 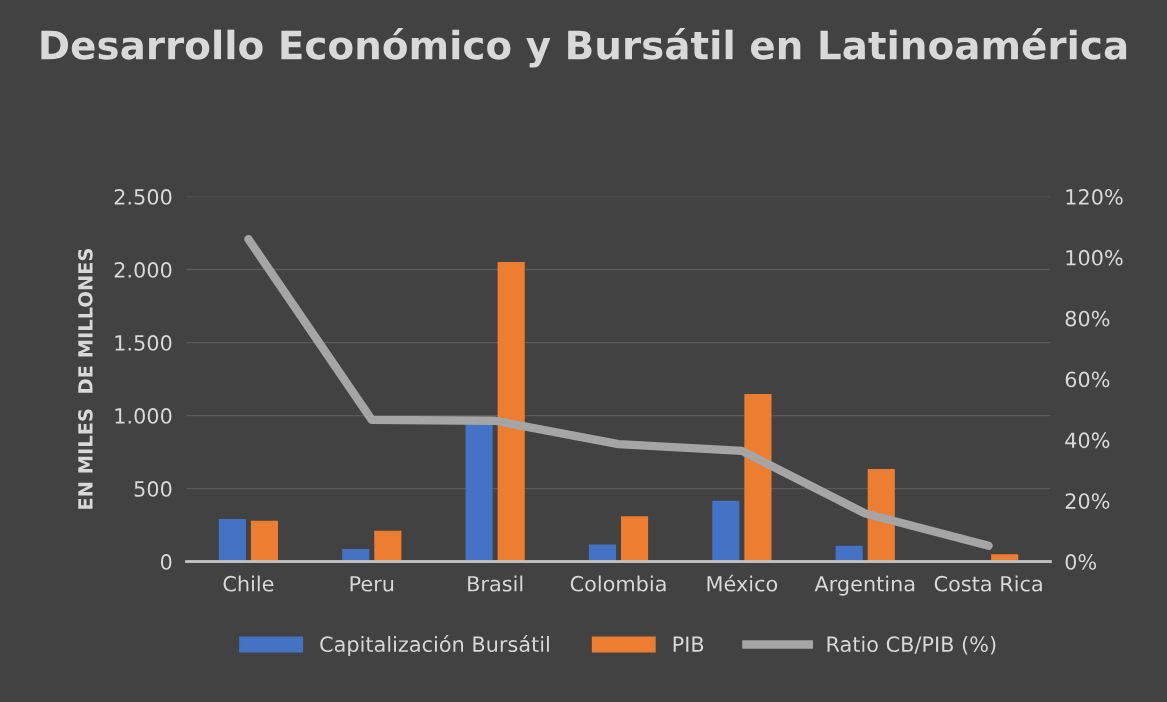 What do you see at coordinates (143, 343) in the screenshot?
I see `y-tick-label: 1.500` at bounding box center [143, 343].